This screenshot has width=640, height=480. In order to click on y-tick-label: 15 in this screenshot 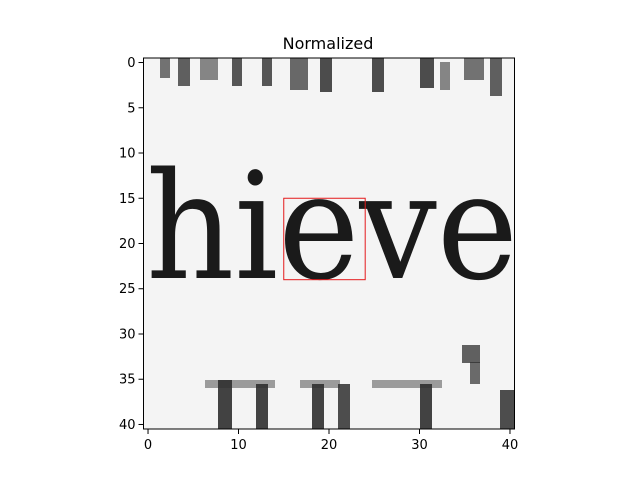, I will do `click(127, 199)`.